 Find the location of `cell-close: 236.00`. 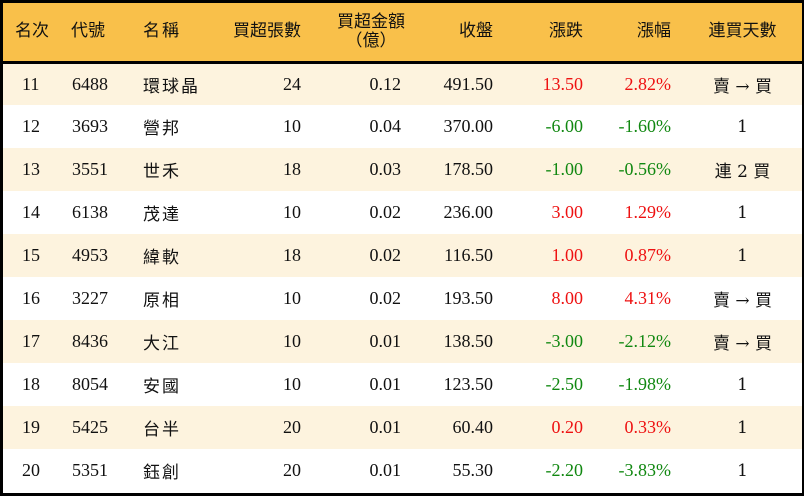

cell-close: 236.00 is located at coordinates (468, 212).